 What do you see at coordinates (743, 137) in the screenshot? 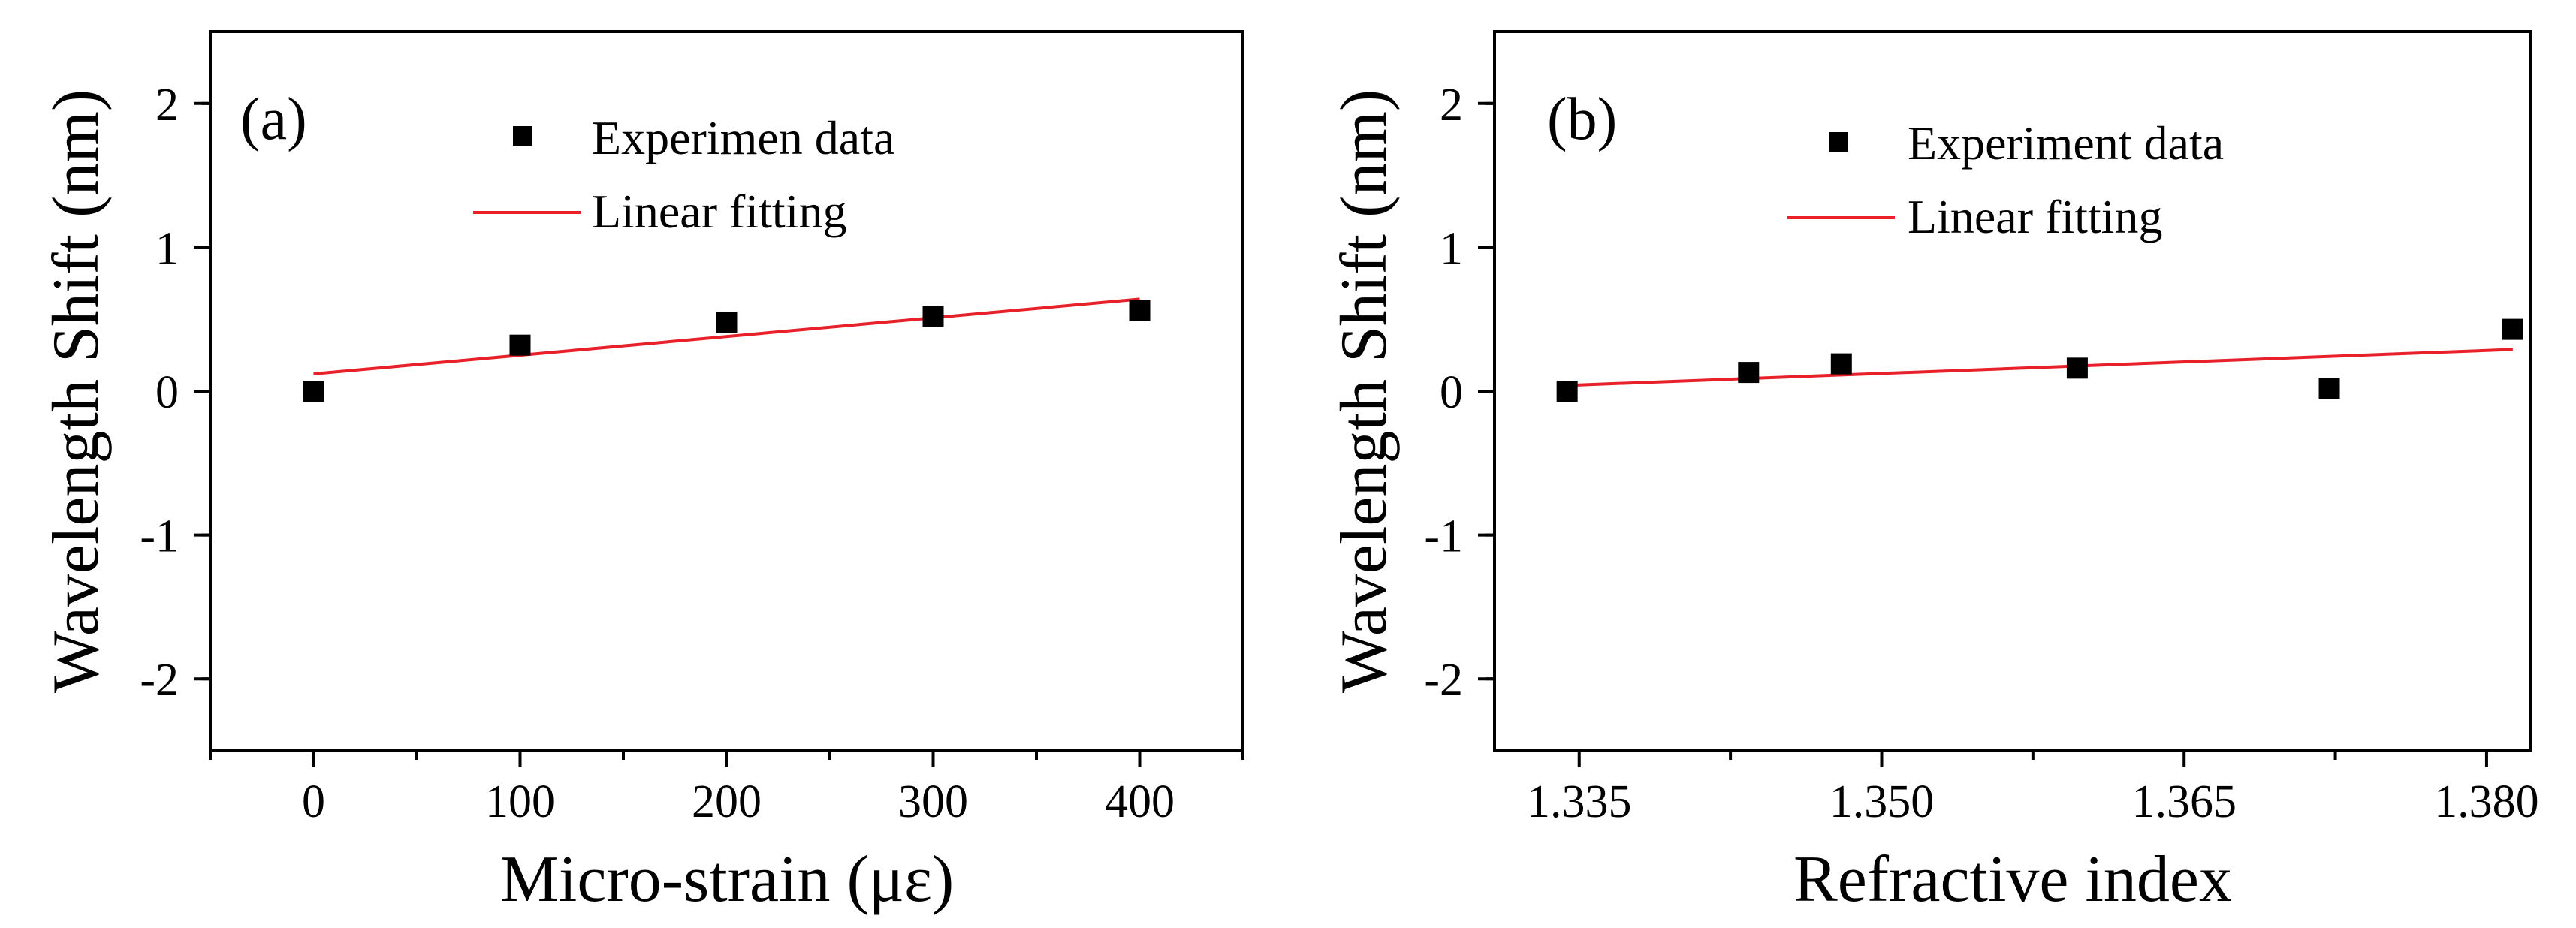
I see `legend-label-experiment: Experimen data` at bounding box center [743, 137].